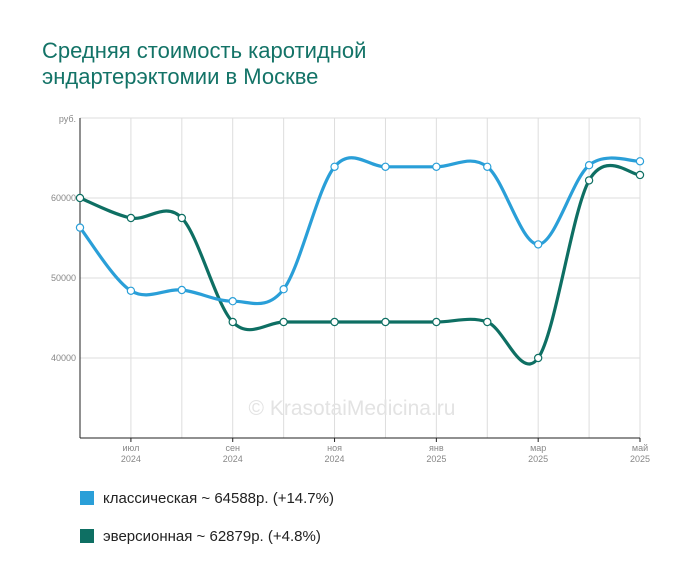 The height and width of the screenshot is (582, 700). Describe the element at coordinates (87, 536) in the screenshot. I see `legend-swatch-eversion` at that location.